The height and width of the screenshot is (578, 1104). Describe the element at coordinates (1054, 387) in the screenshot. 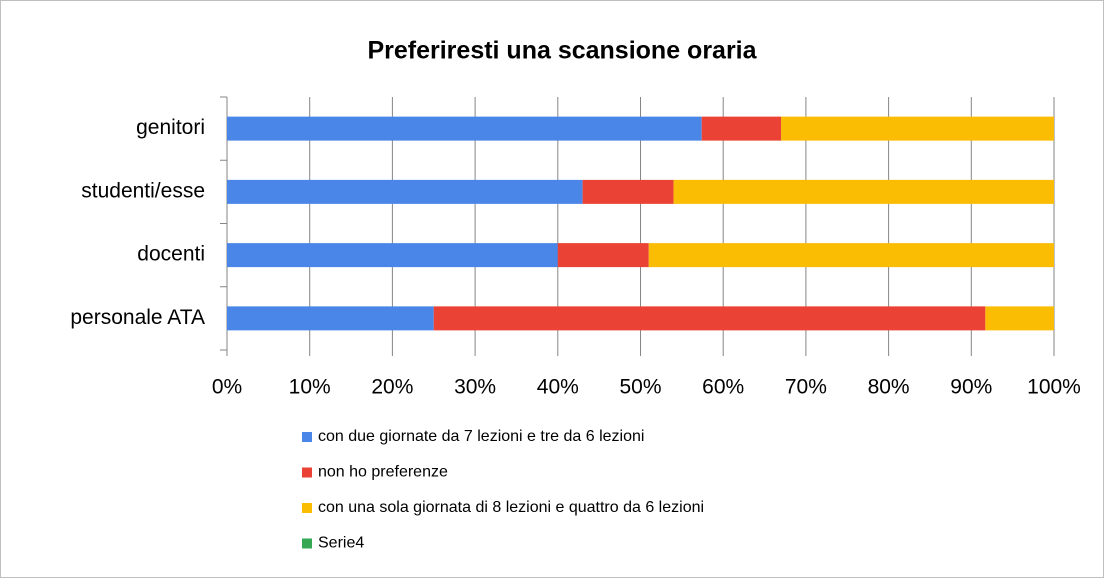

I see `x-tick-label: 100%` at that location.